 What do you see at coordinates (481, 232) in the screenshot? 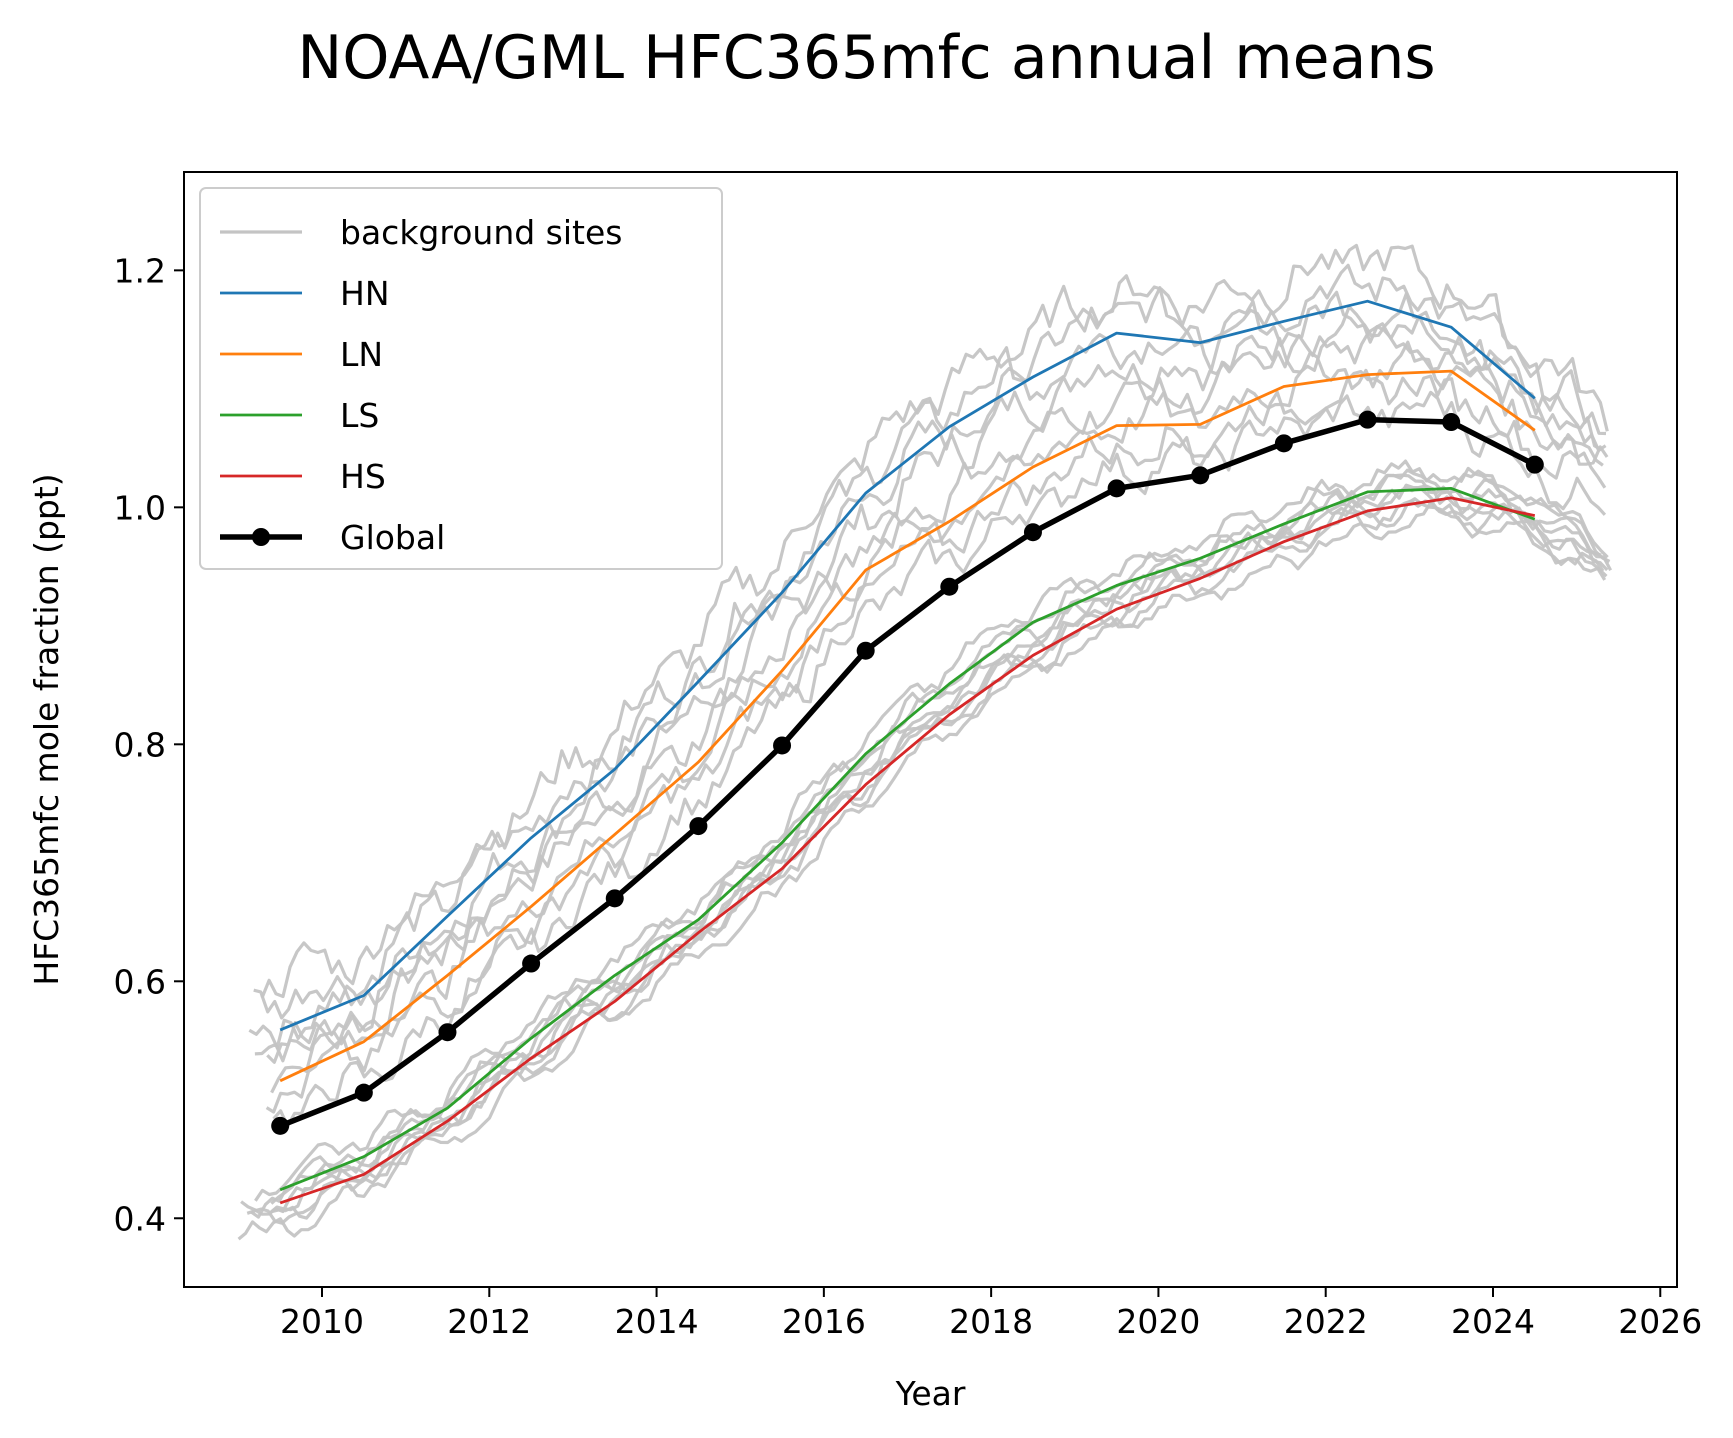
I see `legend-label-background-sites: background sites` at bounding box center [481, 232].